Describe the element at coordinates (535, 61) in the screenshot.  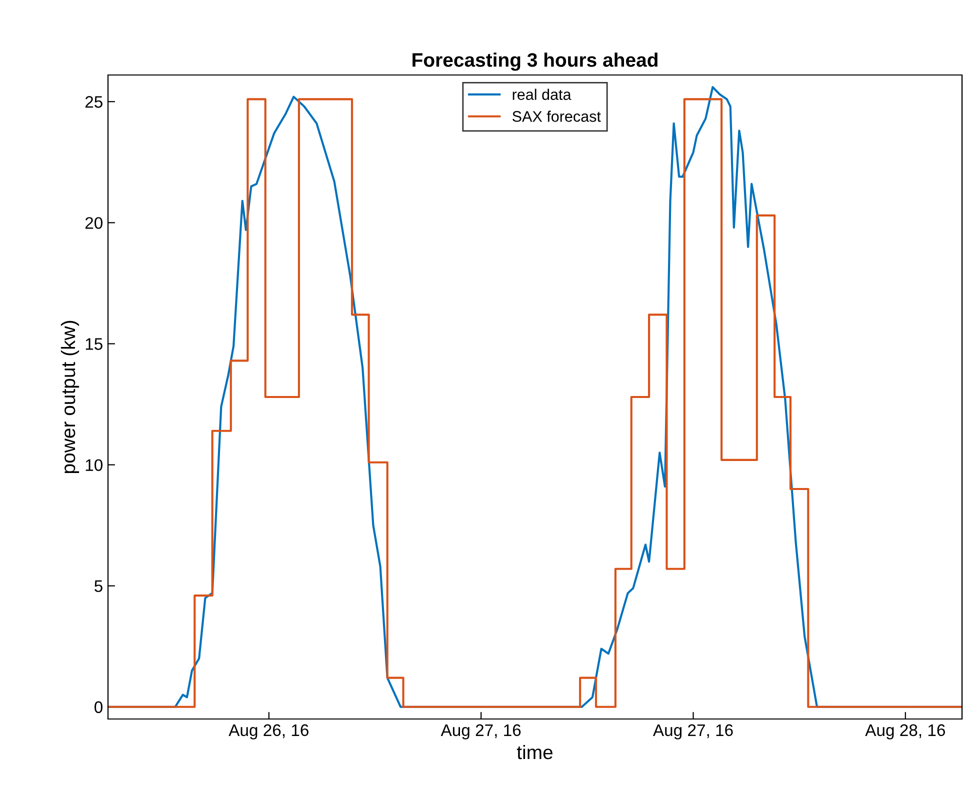
I see `chart-title: Forecasting 3 hours ahead` at that location.